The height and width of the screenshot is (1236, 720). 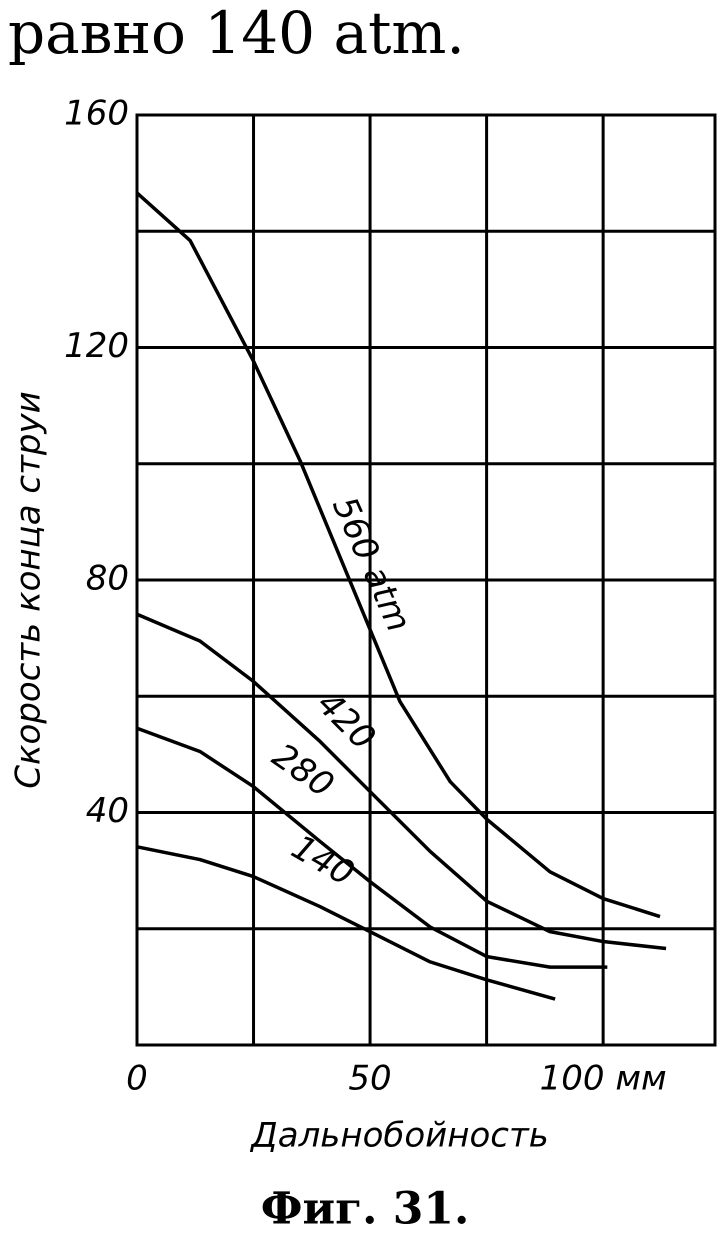 What do you see at coordinates (96, 346) in the screenshot?
I see `y-tick-label: 120` at bounding box center [96, 346].